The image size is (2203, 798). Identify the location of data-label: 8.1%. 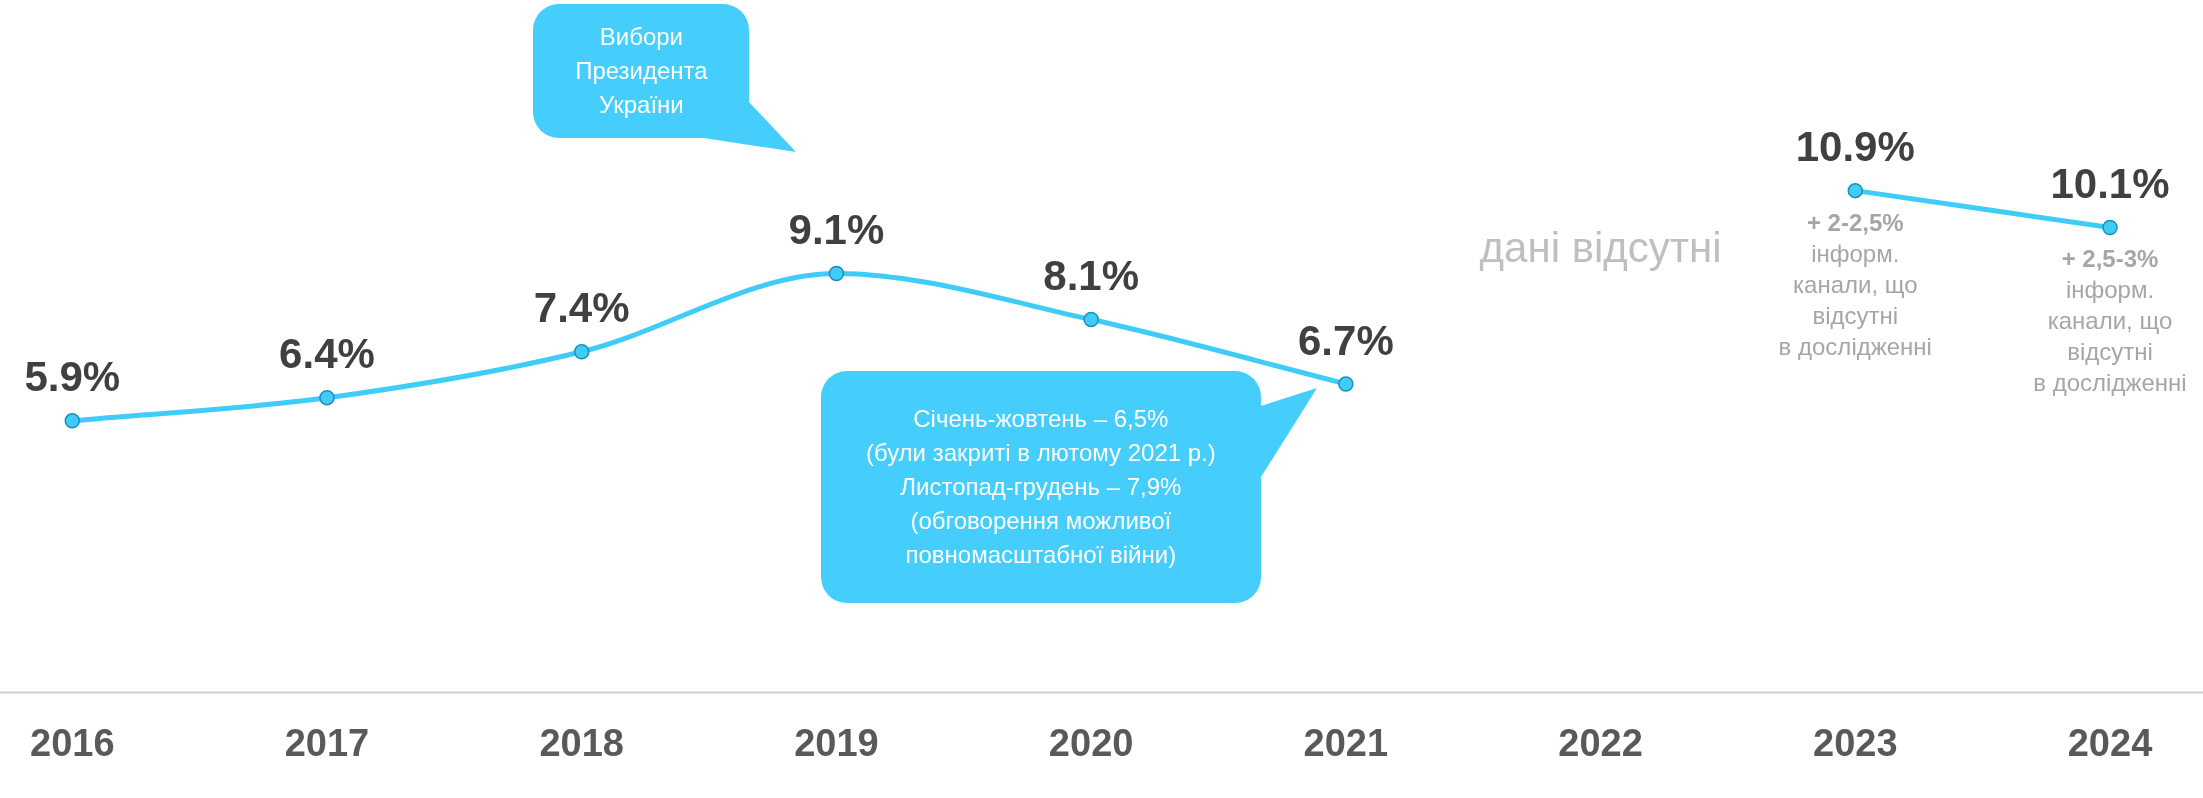
(1091, 276).